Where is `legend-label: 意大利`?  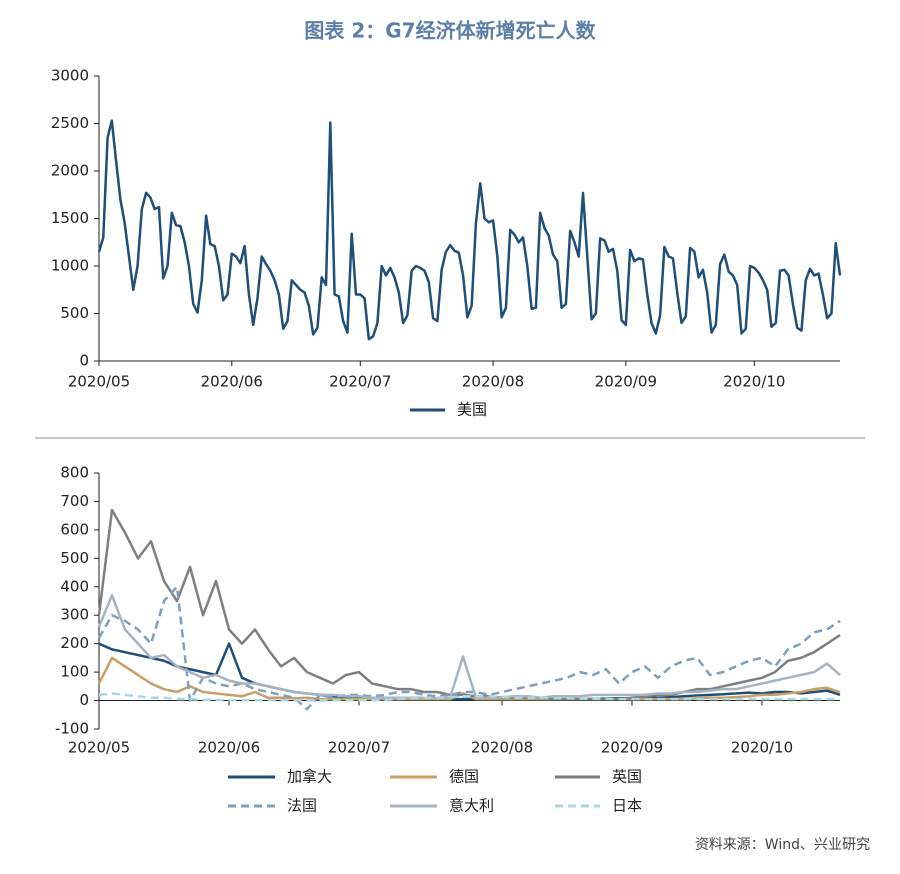 legend-label: 意大利 is located at coordinates (471, 806).